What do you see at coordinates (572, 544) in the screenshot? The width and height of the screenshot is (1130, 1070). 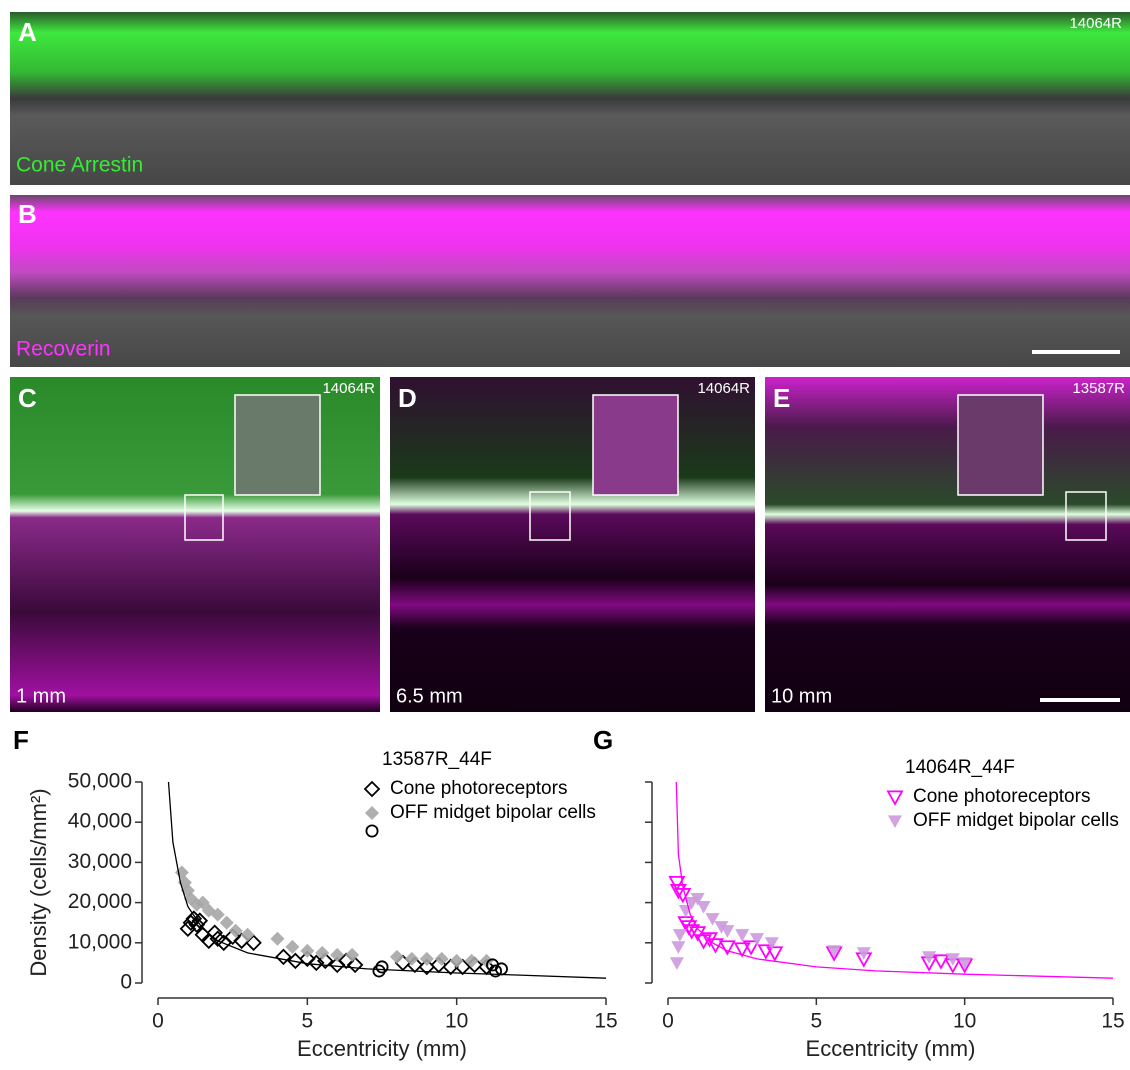 I see `micrograph-d` at bounding box center [572, 544].